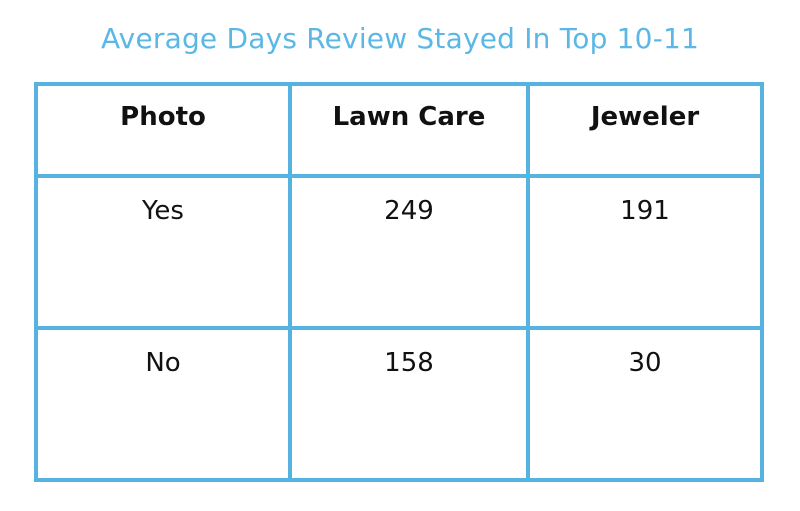  What do you see at coordinates (163, 252) in the screenshot?
I see `row-label-yes: Yes` at bounding box center [163, 252].